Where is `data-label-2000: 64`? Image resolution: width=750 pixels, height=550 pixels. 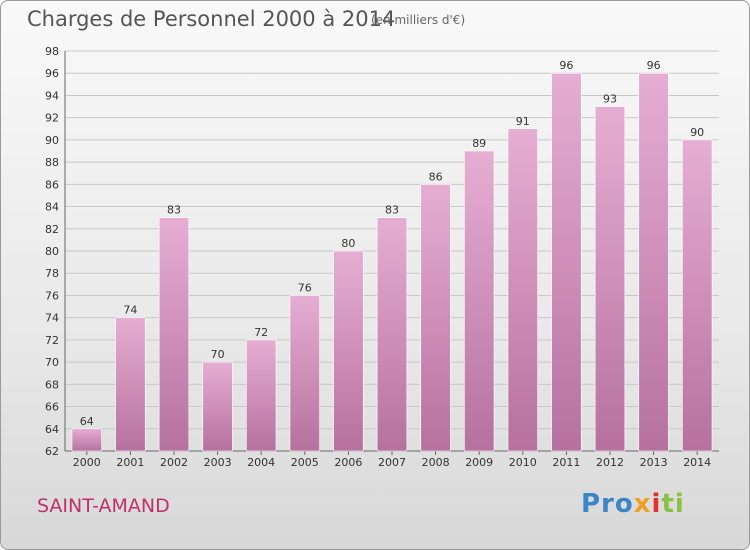
data-label-2000: 64 is located at coordinates (87, 421).